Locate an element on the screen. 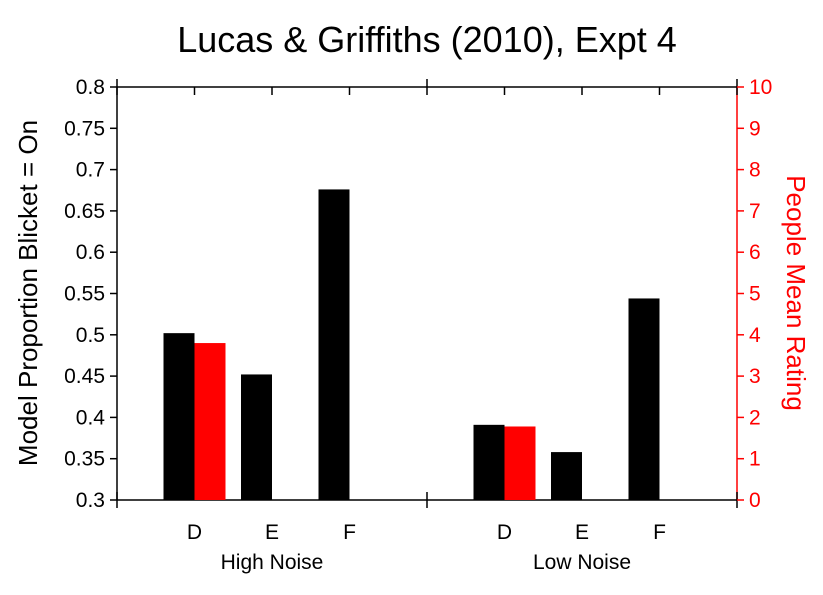 The height and width of the screenshot is (595, 823). group-label: High Noise is located at coordinates (272, 562).